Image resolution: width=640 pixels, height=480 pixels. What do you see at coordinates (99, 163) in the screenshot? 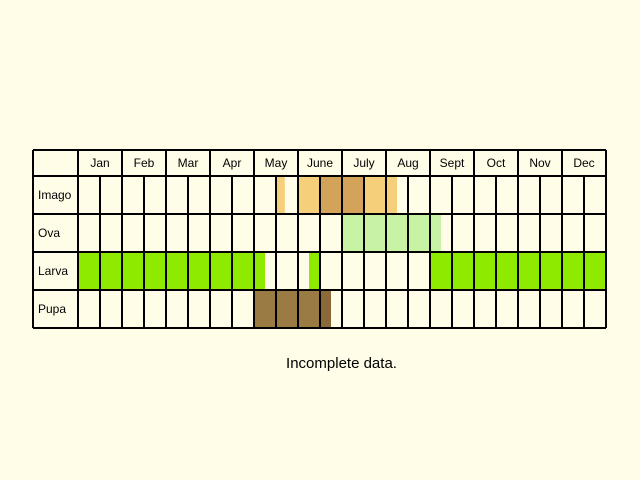
I see `month-label-jan: Jan` at bounding box center [99, 163].